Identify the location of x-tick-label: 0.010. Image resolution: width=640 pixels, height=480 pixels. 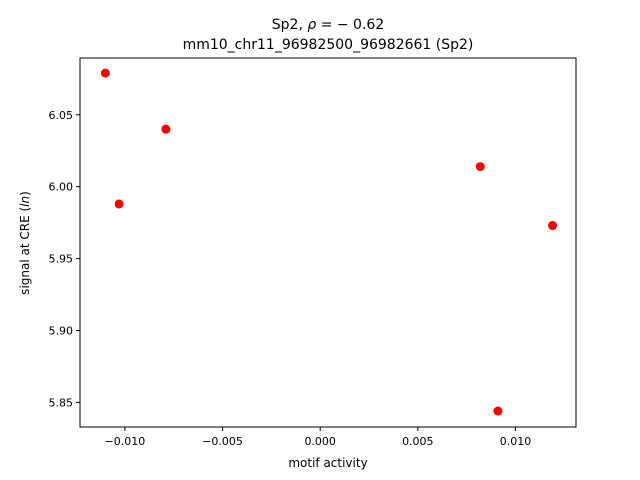
(516, 441).